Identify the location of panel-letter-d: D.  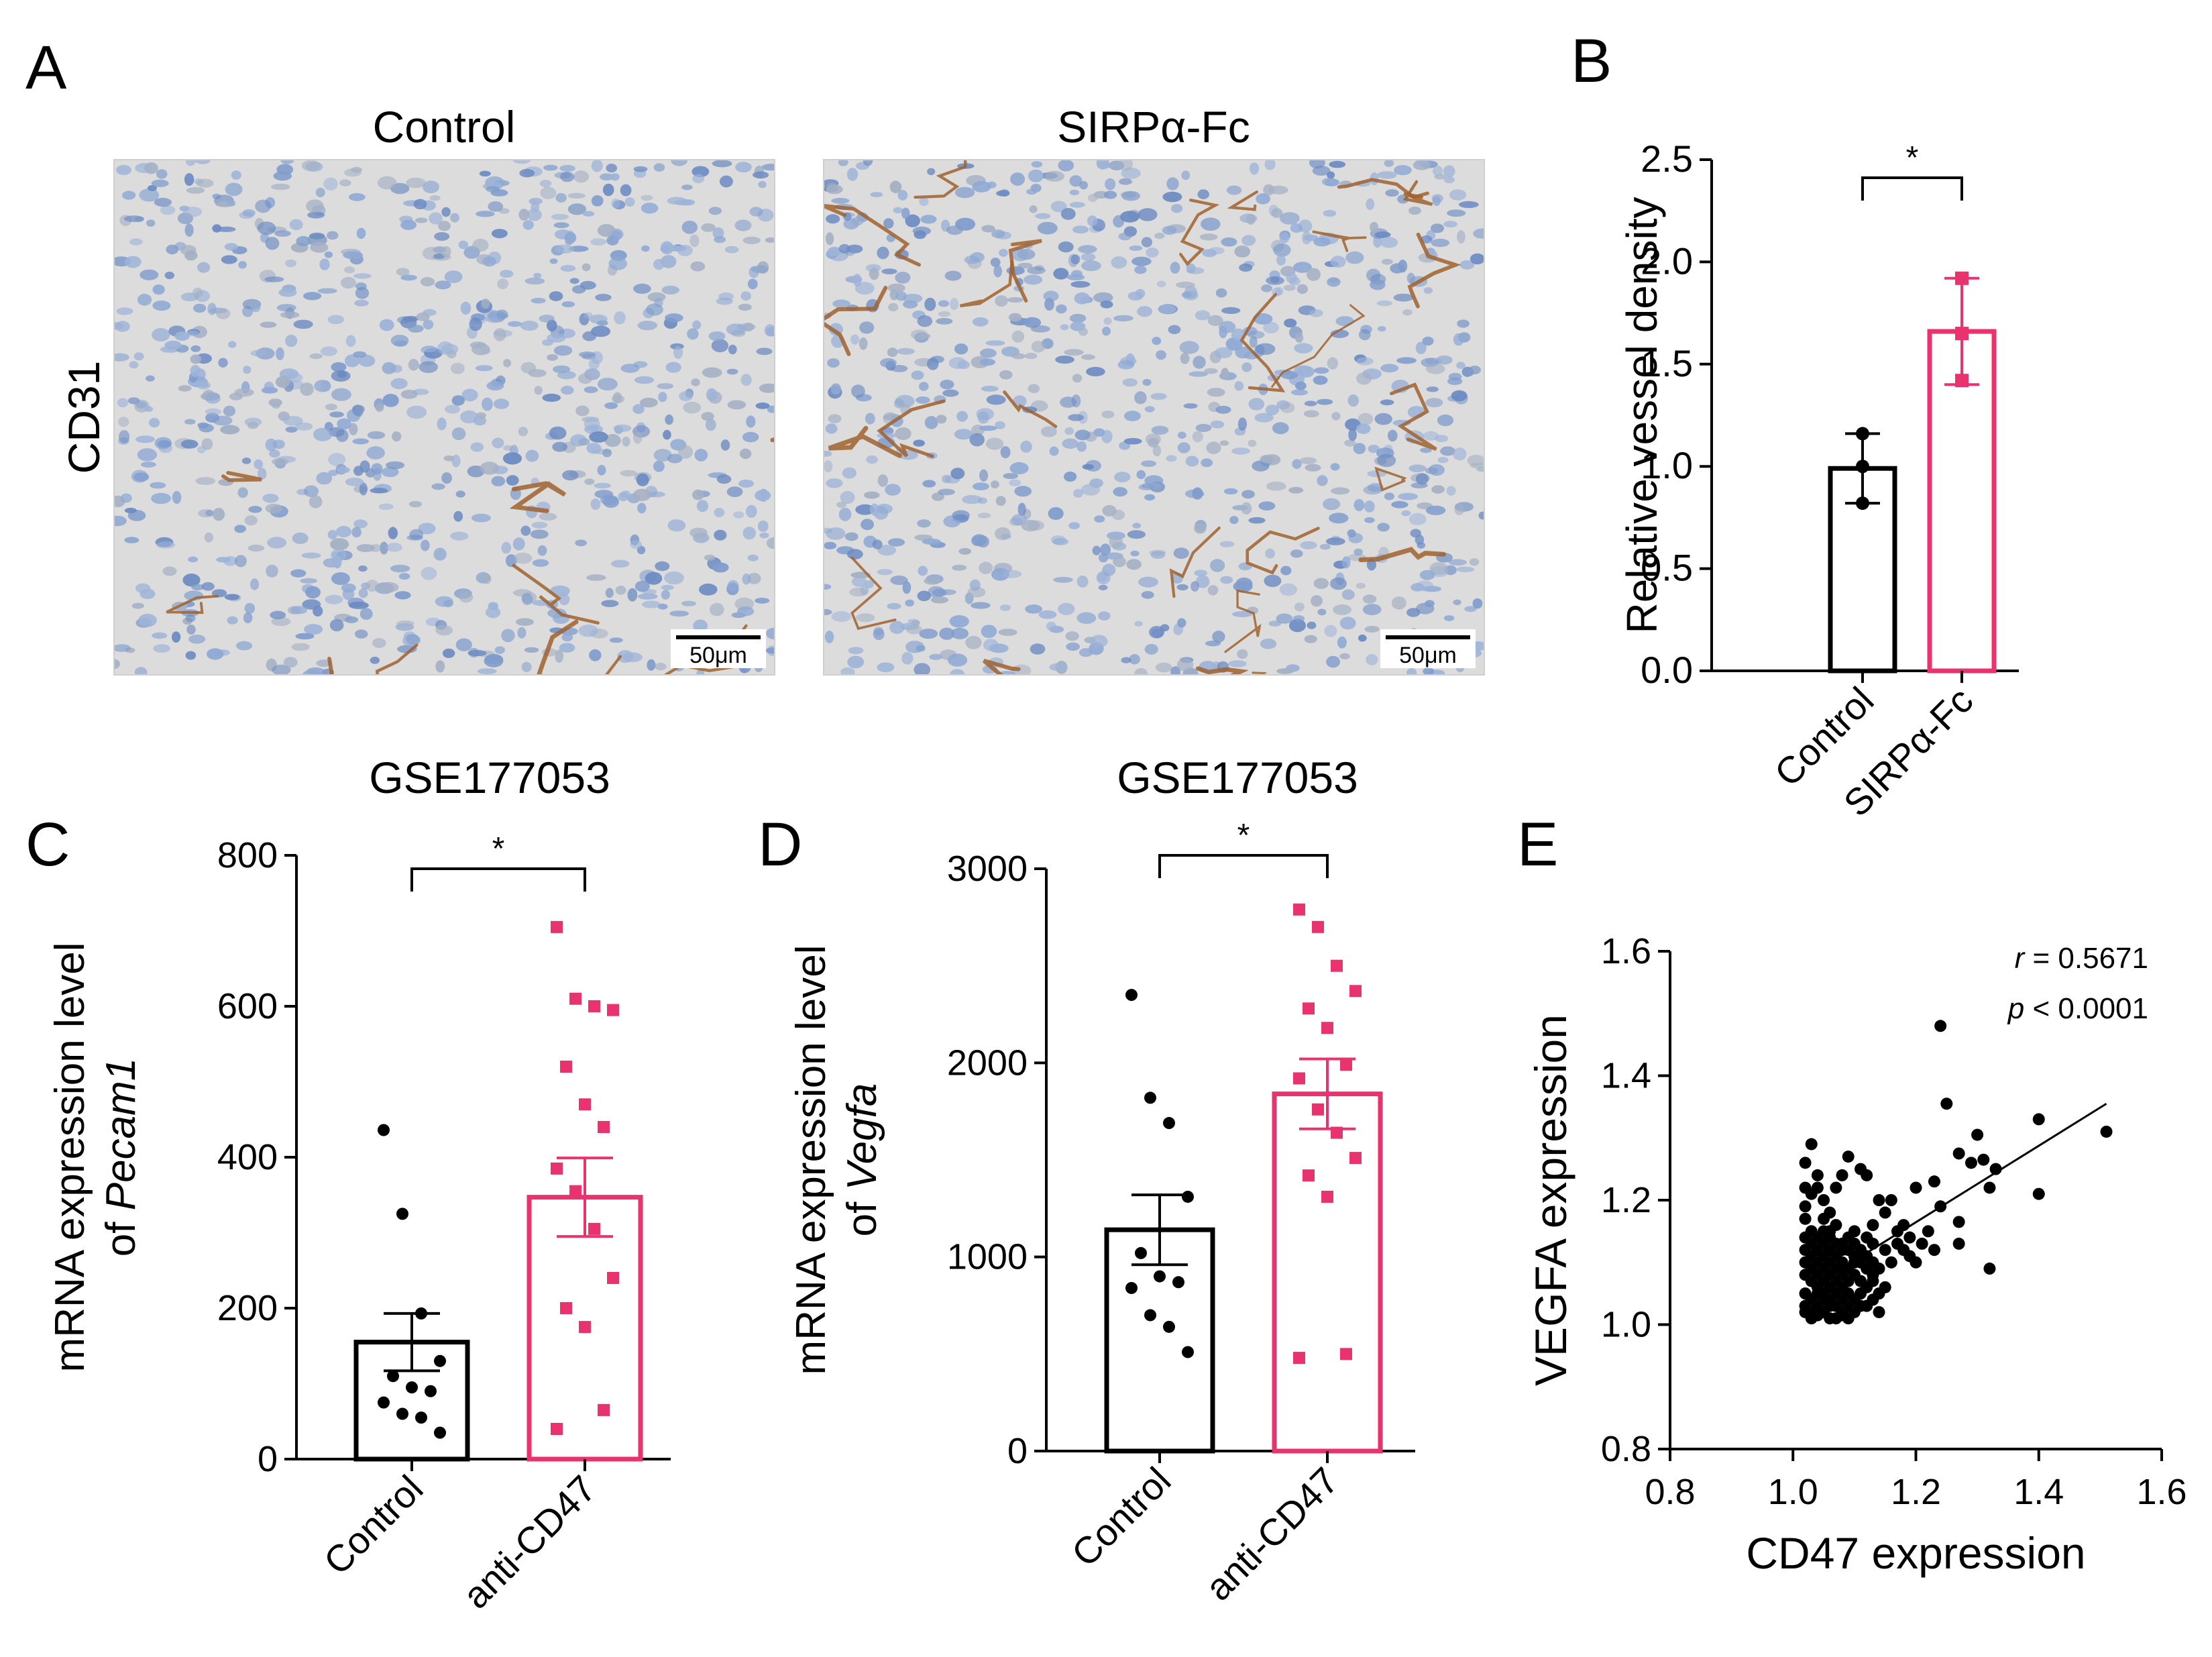
(780, 845).